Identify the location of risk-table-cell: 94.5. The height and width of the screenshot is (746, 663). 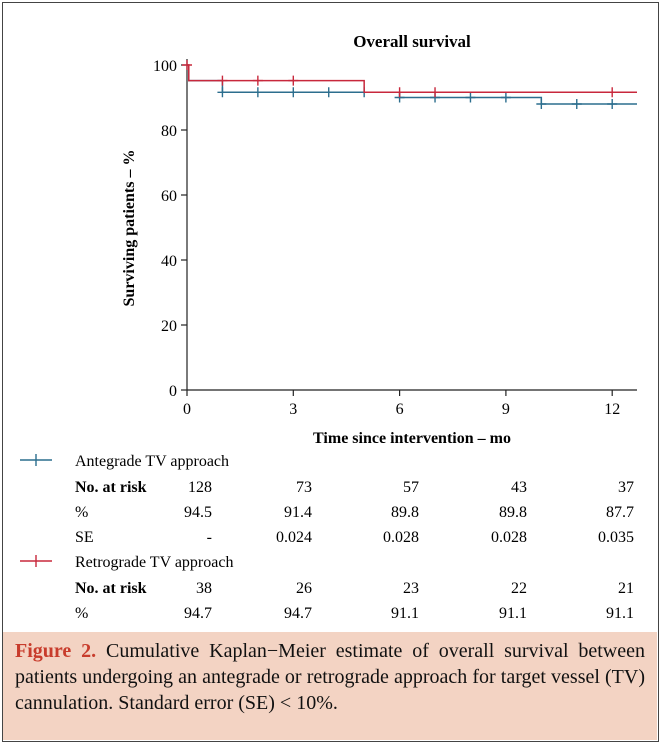
(198, 512).